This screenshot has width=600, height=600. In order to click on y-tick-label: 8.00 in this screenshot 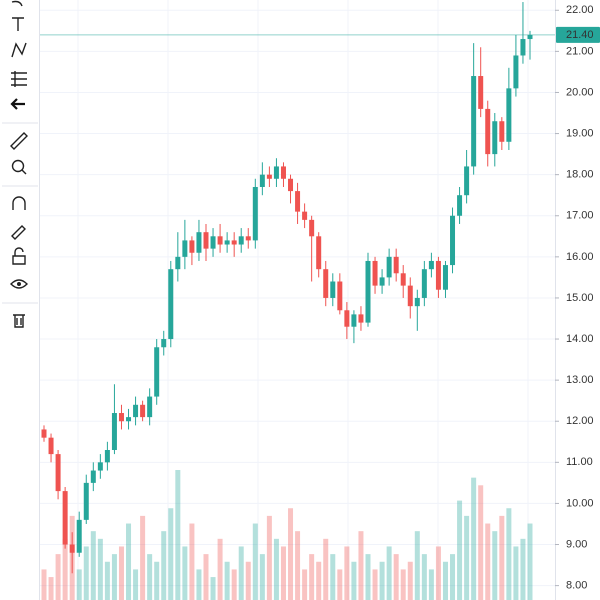, I will do `click(576, 586)`.